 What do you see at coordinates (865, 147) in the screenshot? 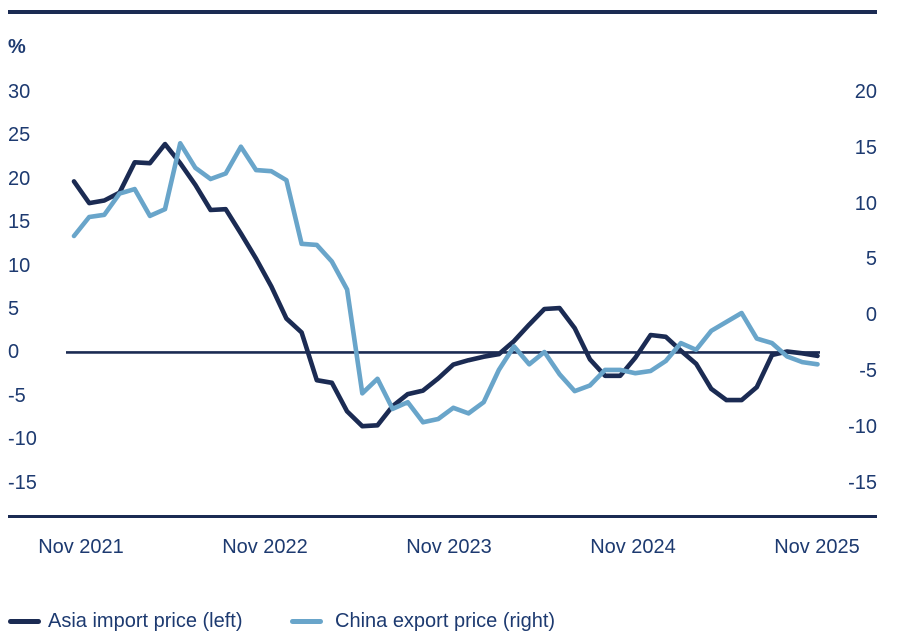
I see `right-axis-tick-15: 15` at bounding box center [865, 147].